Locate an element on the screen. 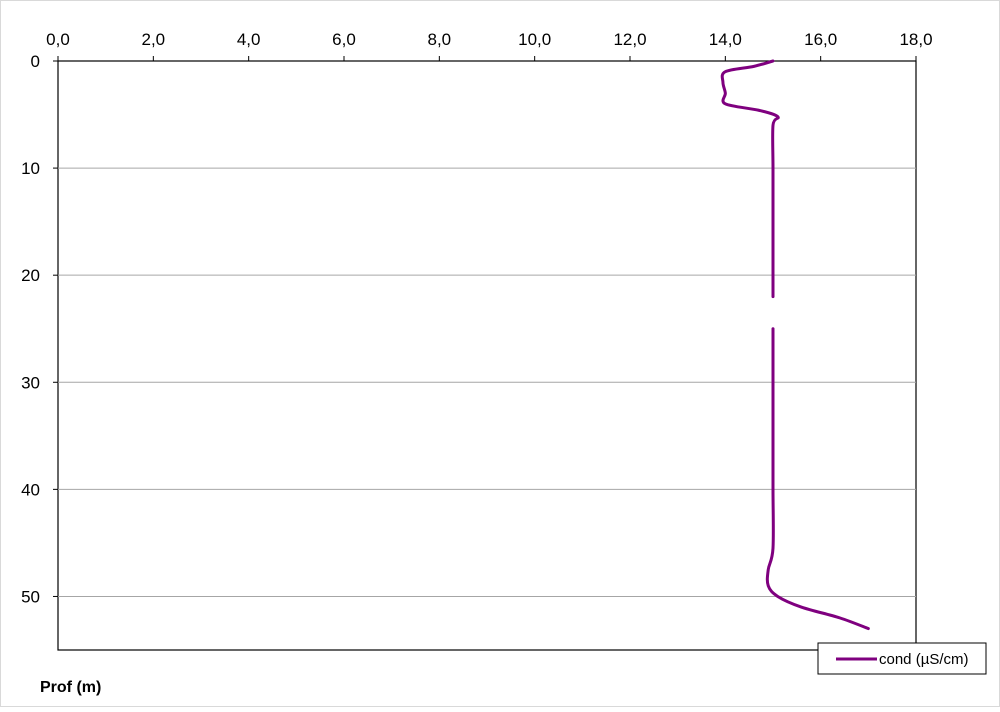  y-tick-label: 40 is located at coordinates (30, 489).